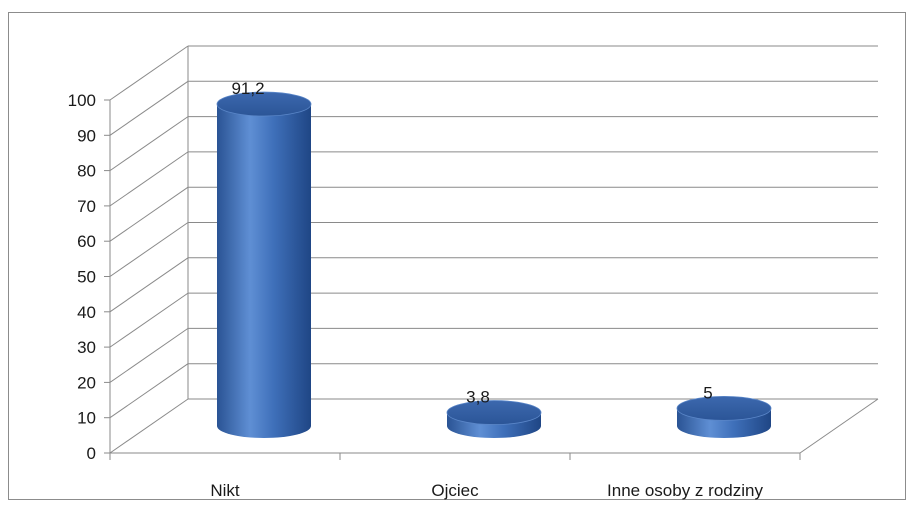  I want to click on y-tick-labels: 0 10 20 30 40 50 60 70 80 90 100, so click(82, 277).